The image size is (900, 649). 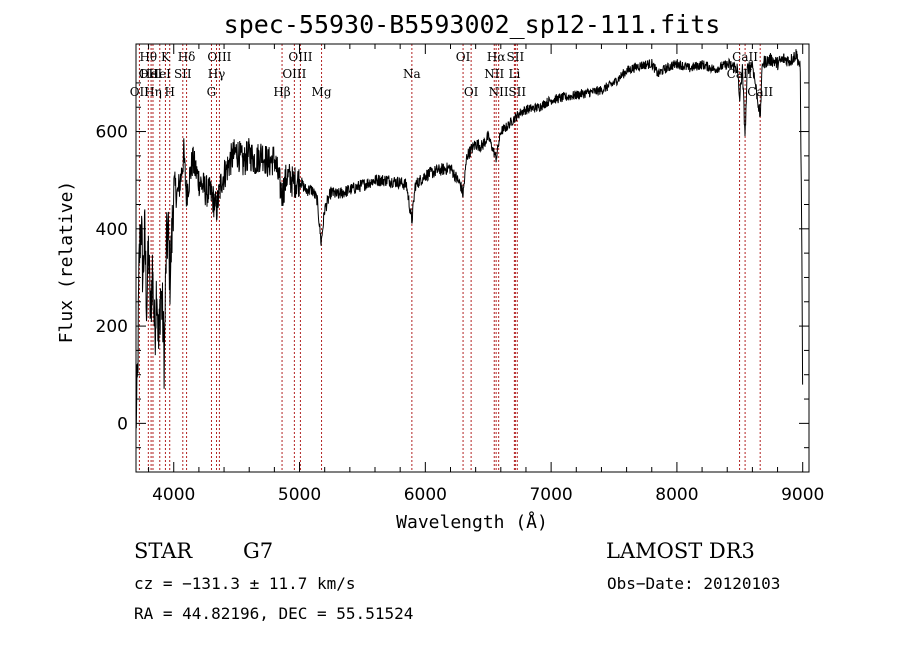 I want to click on x-tick-label: 4000, so click(x=173, y=495).